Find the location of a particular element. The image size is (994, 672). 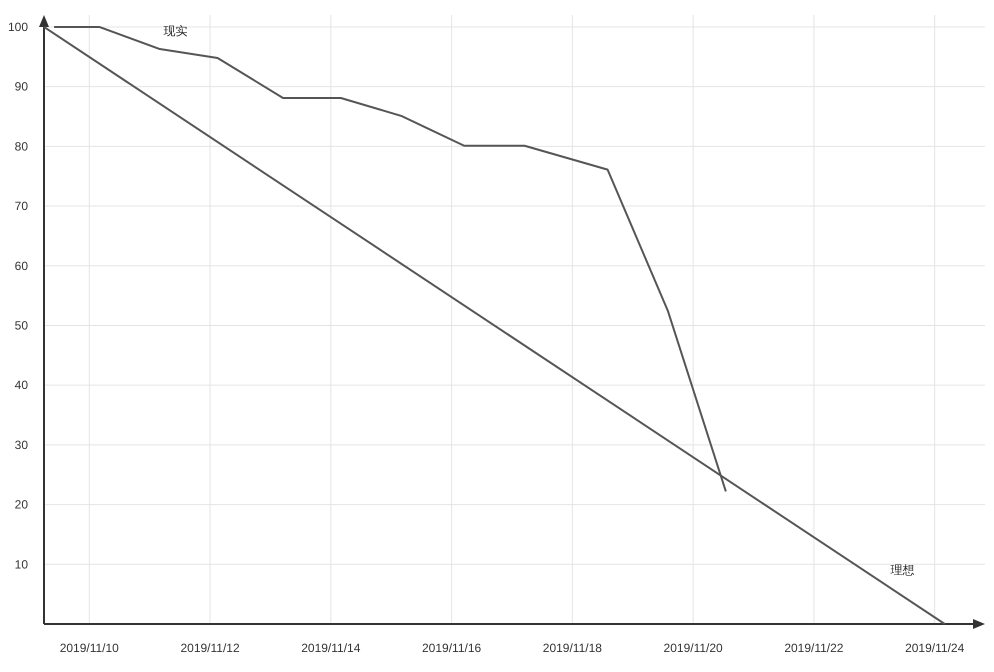

x-tick-label: 2019/11/12 is located at coordinates (210, 648).